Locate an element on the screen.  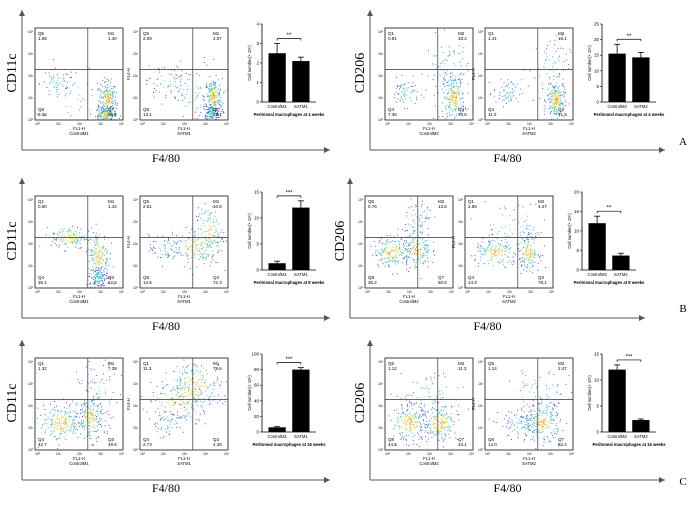
quadrant-value-ll: 9.36 is located at coordinates (42, 114).